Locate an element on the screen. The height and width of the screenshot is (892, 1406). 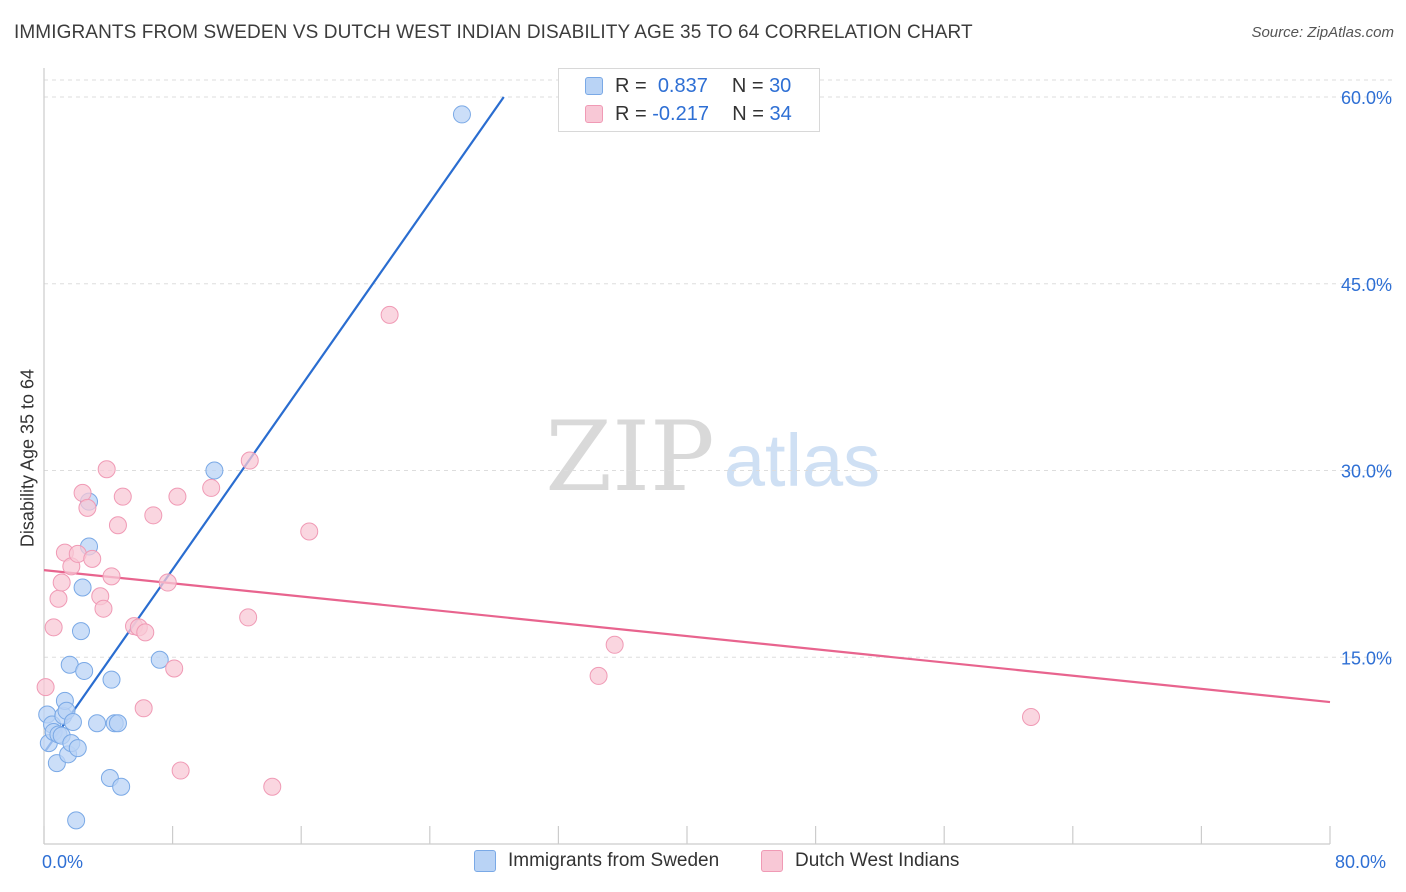
x-tick-label-max: 80.0% is located at coordinates (1361, 862).